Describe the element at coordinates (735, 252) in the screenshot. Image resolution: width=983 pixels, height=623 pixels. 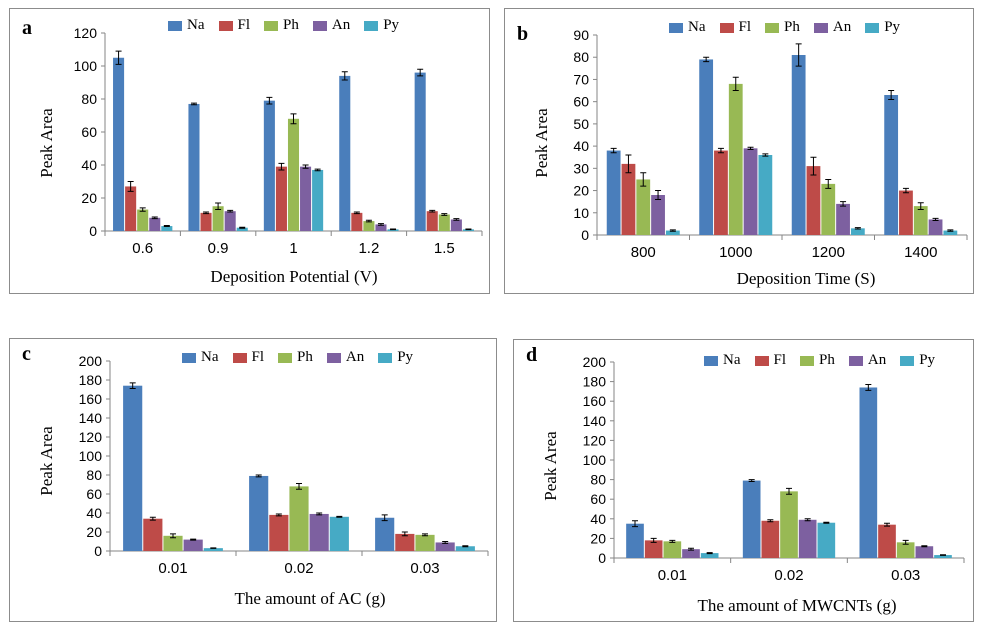
I see `x-tick-label: 1000` at that location.